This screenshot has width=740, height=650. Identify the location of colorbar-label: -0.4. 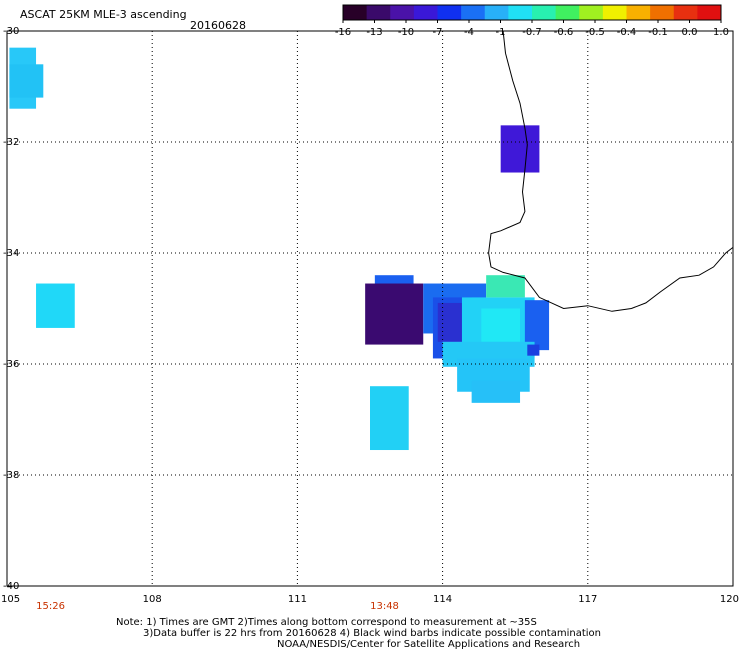
(627, 32).